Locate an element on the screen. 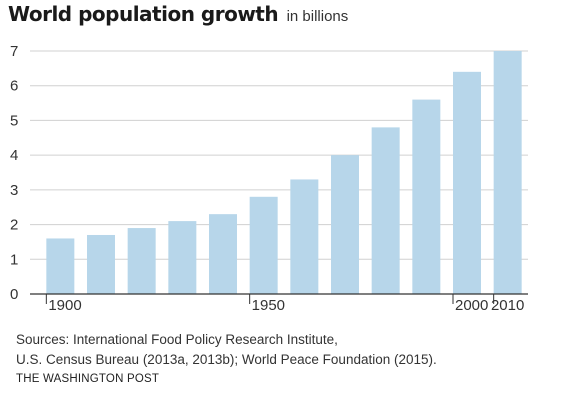  y-tick-label: 6 is located at coordinates (14, 86).